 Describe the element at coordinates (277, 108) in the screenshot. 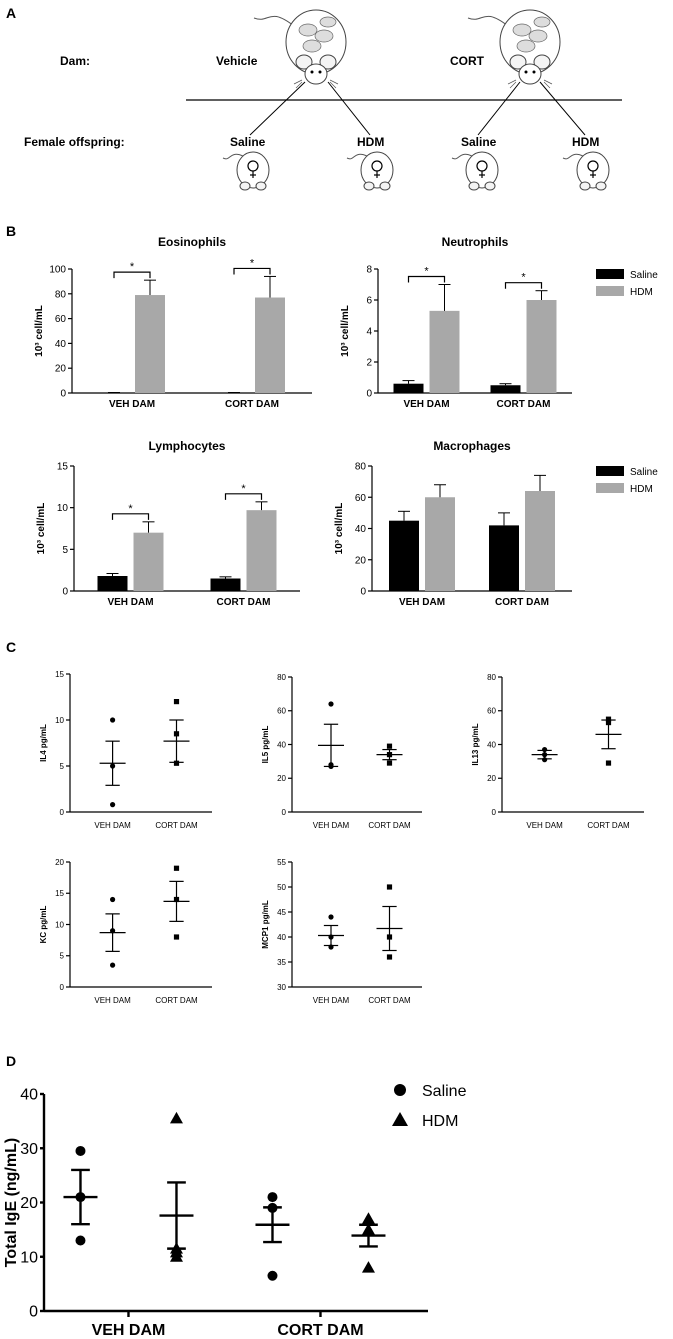

I see `connector-line` at that location.